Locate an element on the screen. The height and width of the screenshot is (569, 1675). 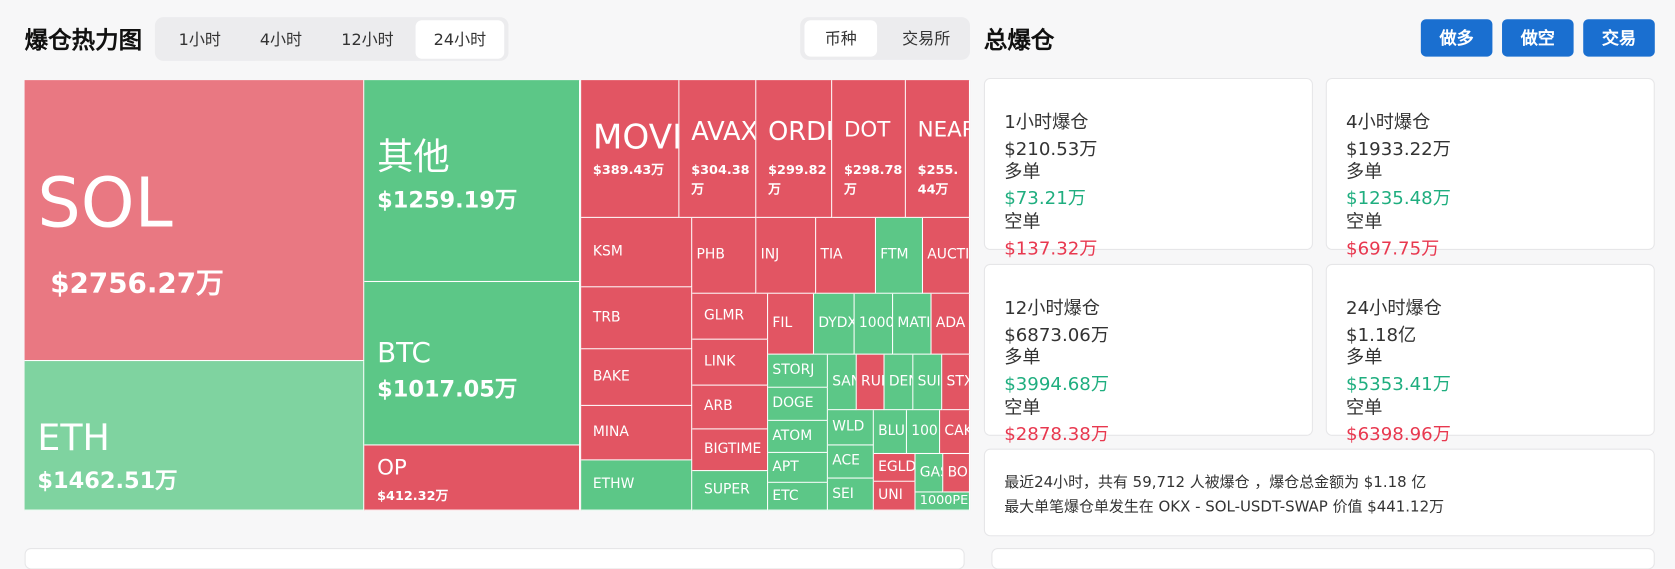
tile-value: $1017.05万 is located at coordinates (447, 389).